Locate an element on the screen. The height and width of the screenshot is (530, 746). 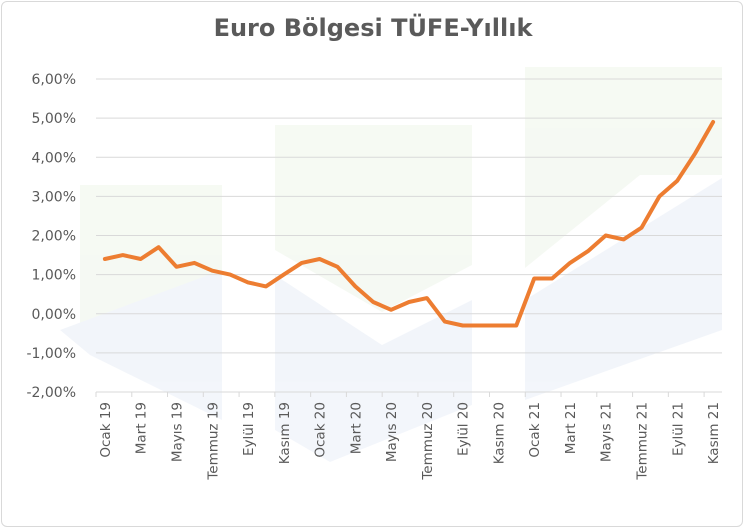
y-tick-label: -1,00% is located at coordinates (51, 354).